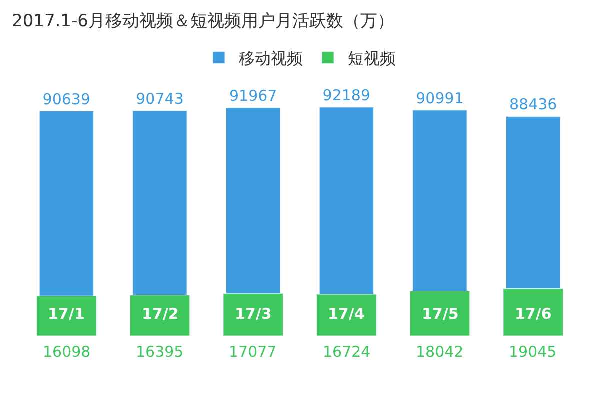 The image size is (600, 416). Describe the element at coordinates (67, 352) in the screenshot. I see `data-label: 16098` at that location.